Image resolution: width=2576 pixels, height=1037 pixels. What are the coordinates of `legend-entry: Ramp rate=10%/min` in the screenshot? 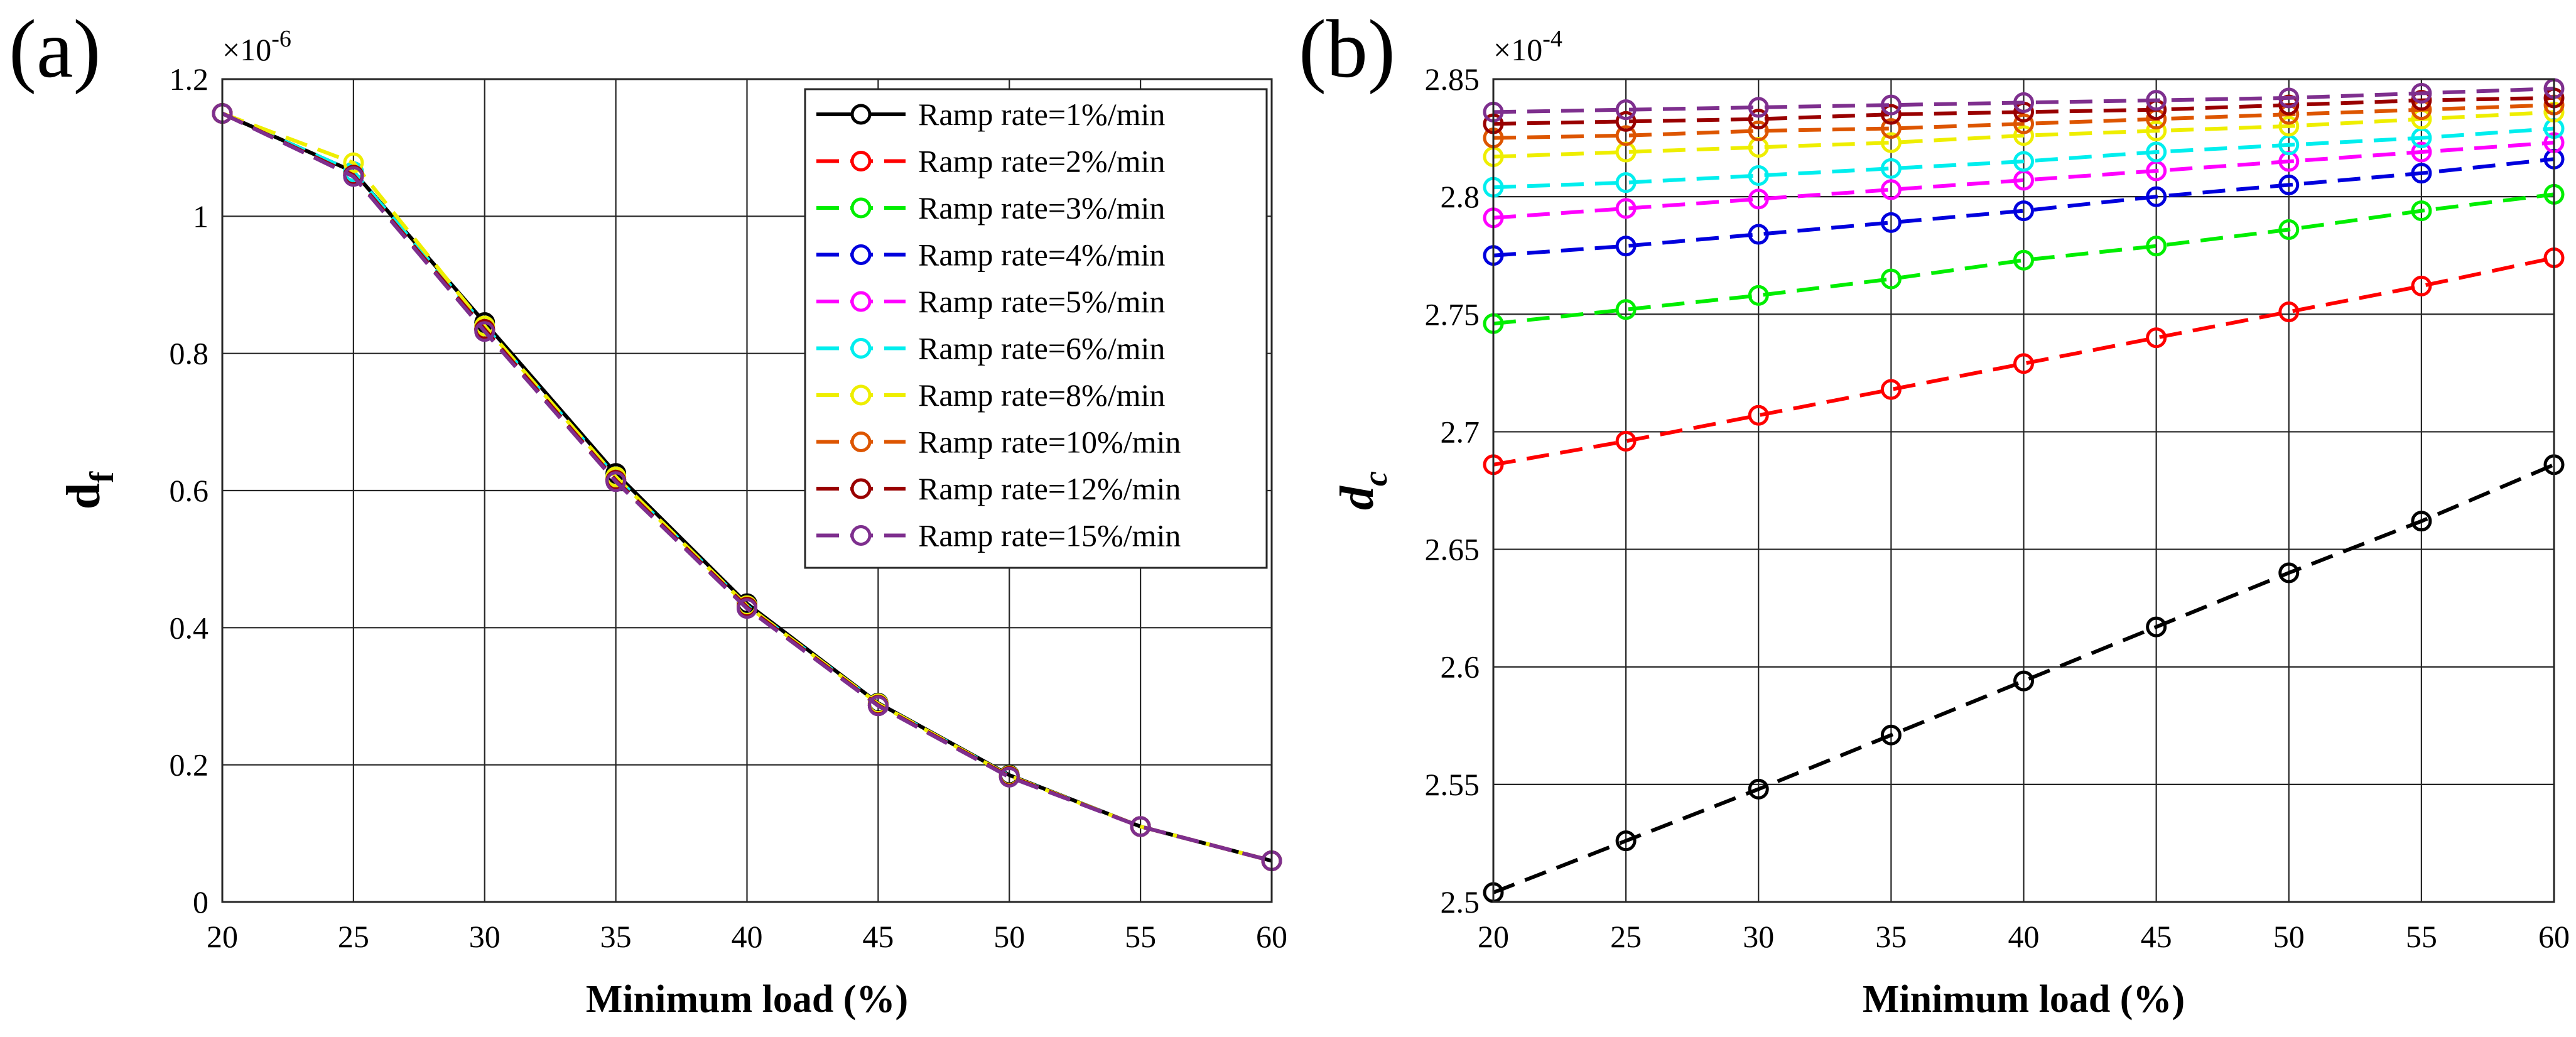 It's located at (1049, 442).